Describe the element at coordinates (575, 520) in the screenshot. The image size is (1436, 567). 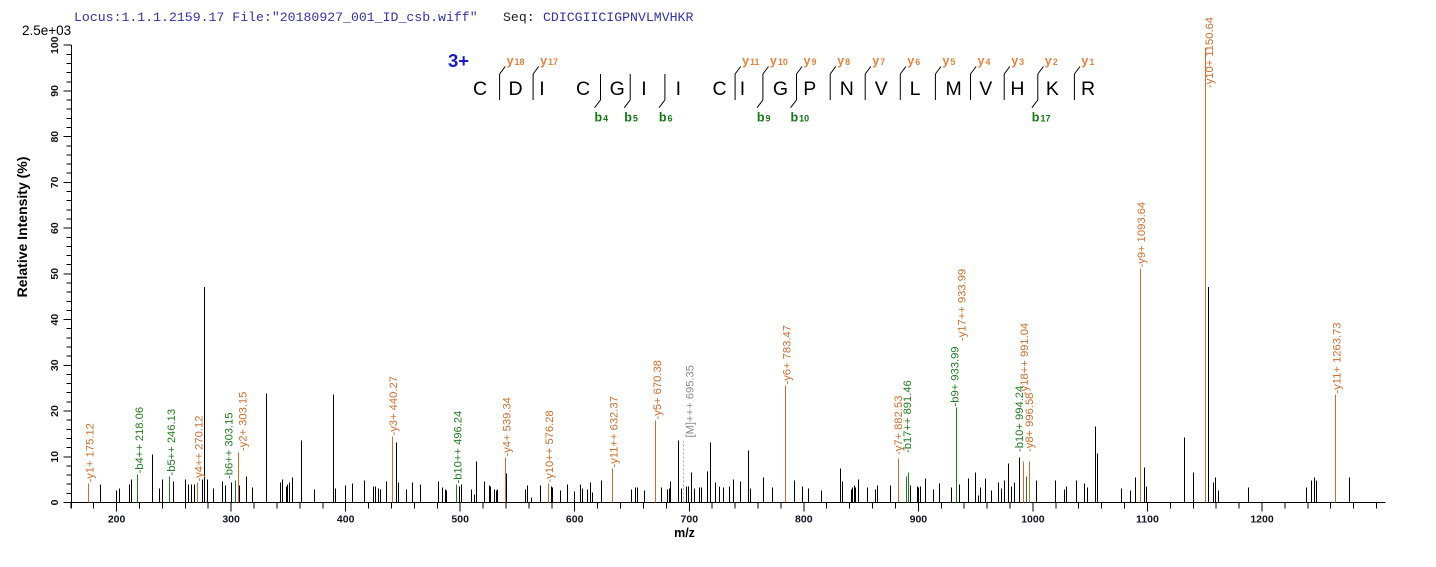
I see `svg-text: 600` at that location.